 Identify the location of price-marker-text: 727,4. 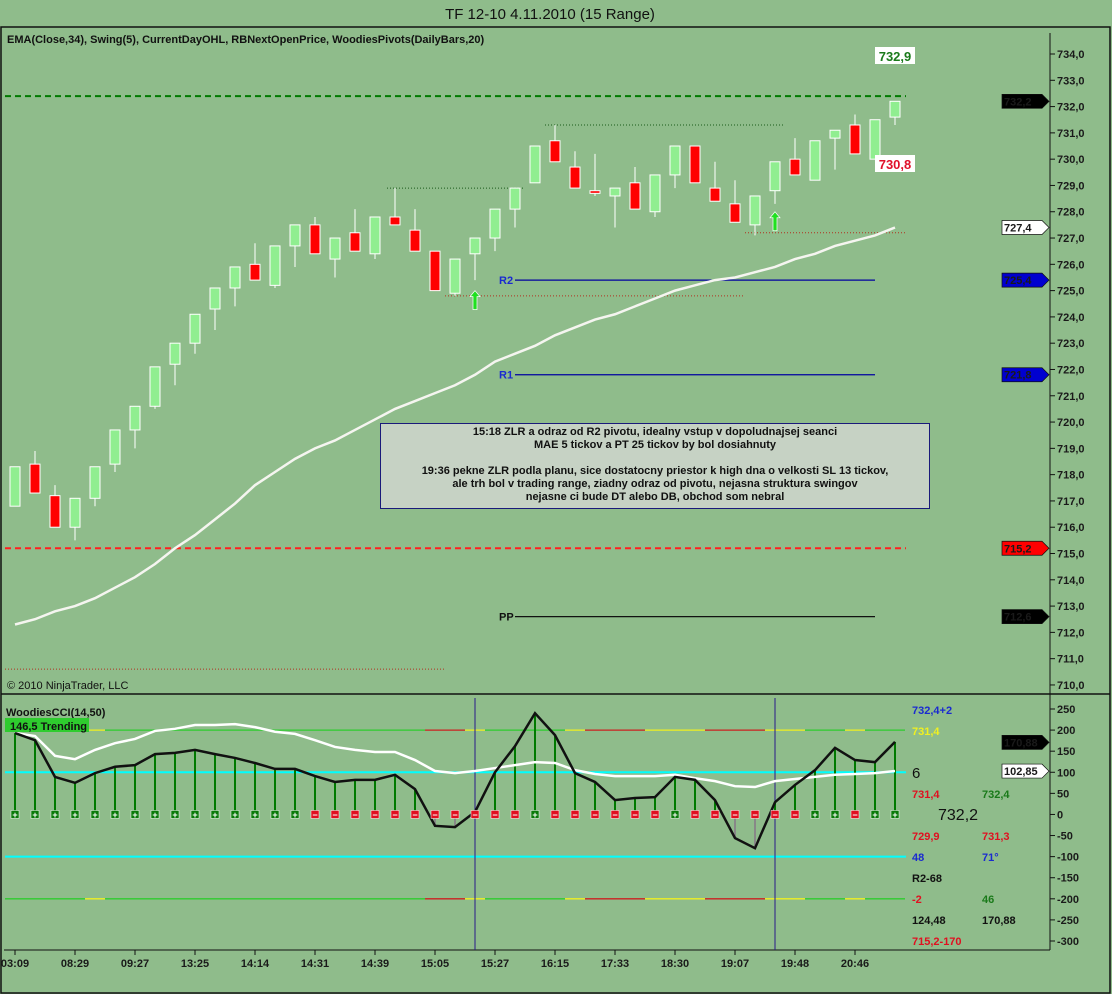
(1018, 229).